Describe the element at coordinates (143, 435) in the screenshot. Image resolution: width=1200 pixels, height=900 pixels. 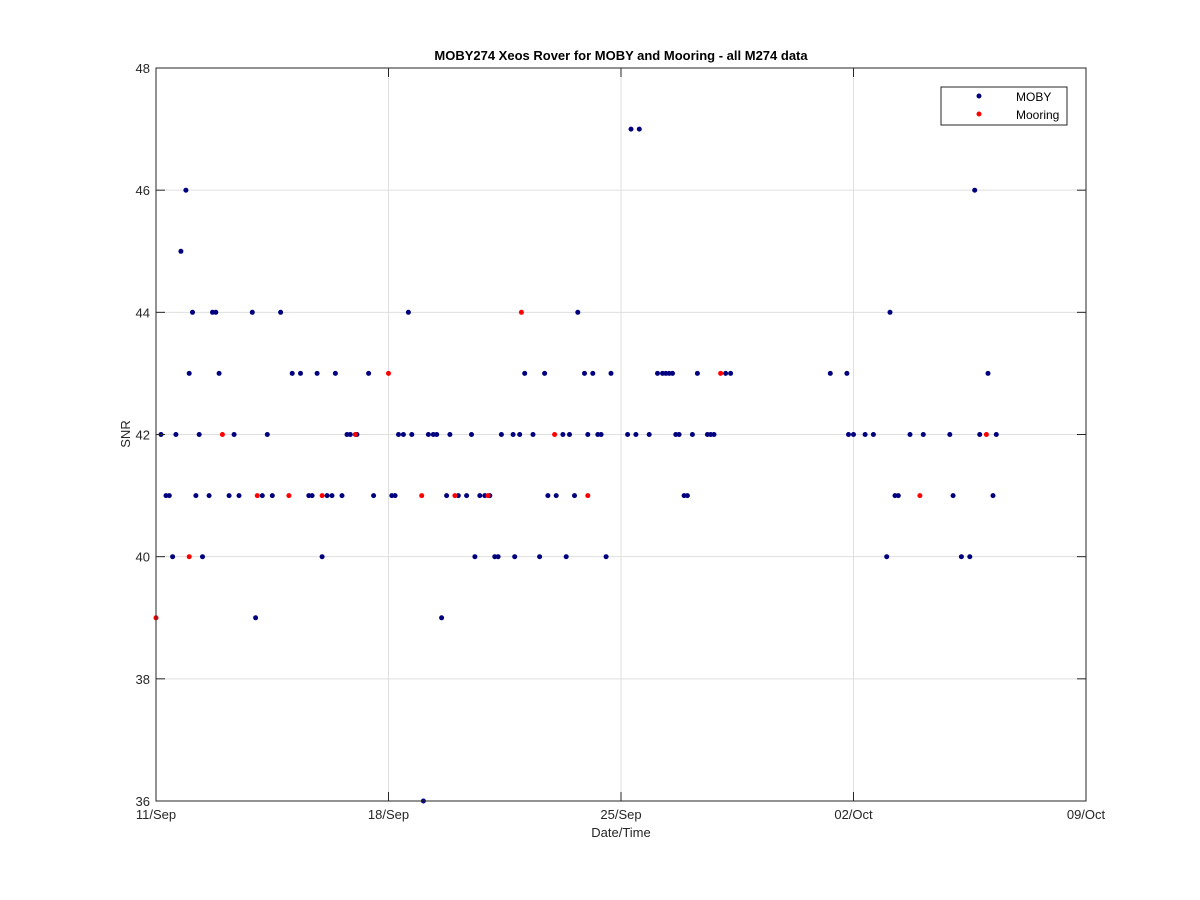
I see `y-tick-label: 42` at that location.